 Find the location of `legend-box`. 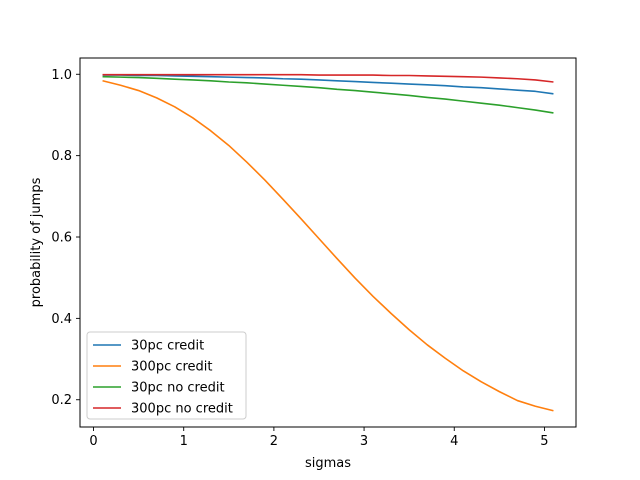

legend-box is located at coordinates (166, 375).